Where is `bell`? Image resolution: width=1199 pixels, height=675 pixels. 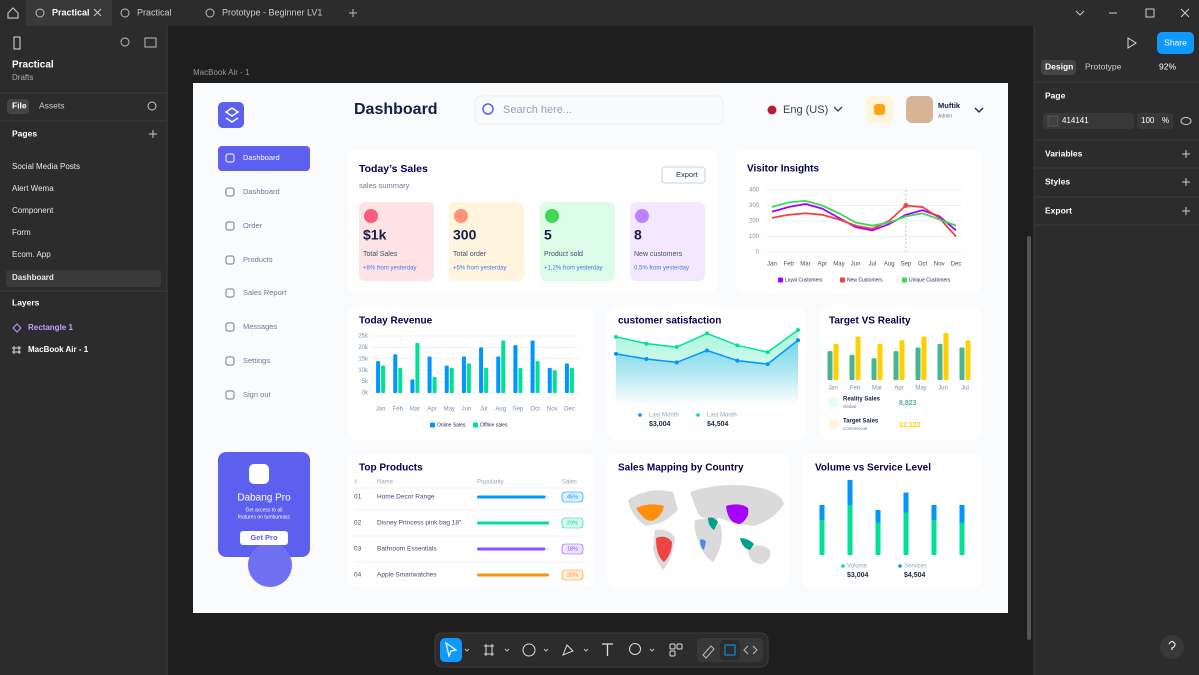
bell is located at coordinates (879, 109).